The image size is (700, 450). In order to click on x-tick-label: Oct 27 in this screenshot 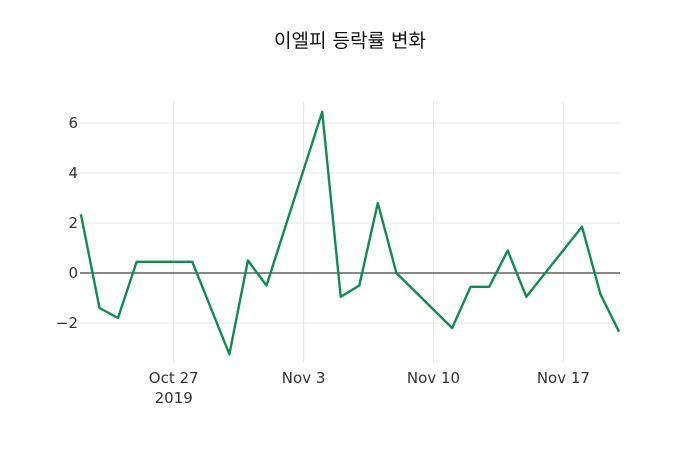, I will do `click(173, 378)`.